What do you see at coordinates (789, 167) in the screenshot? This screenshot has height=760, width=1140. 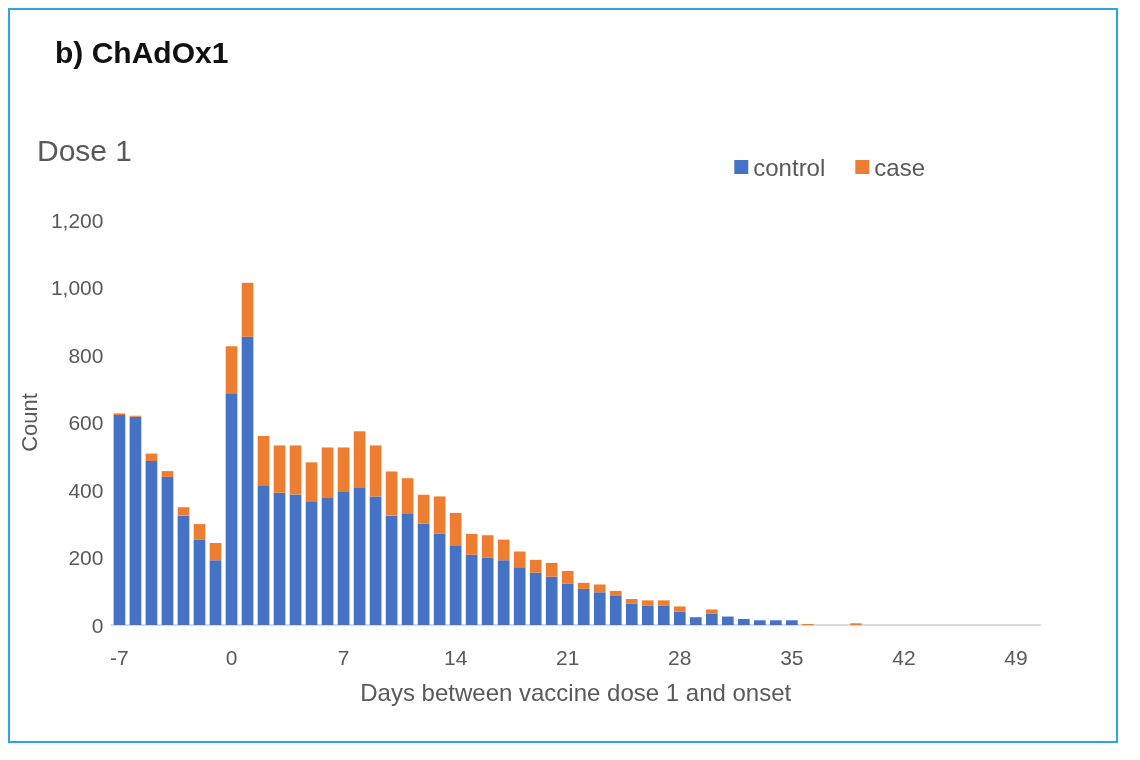 I see `legend-label: control` at bounding box center [789, 167].